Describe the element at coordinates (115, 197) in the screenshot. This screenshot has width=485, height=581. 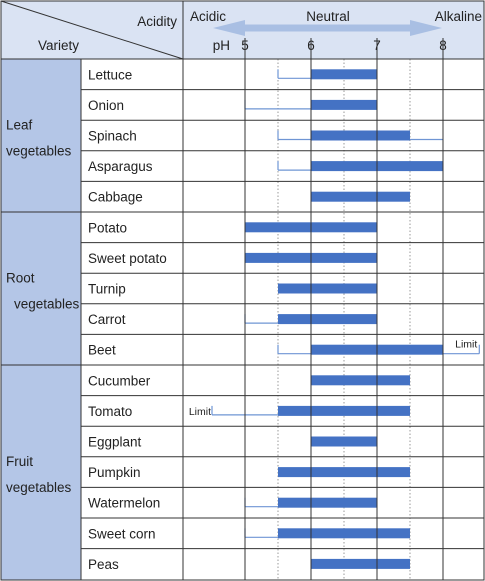
I see `variety-label: Cabbage` at that location.